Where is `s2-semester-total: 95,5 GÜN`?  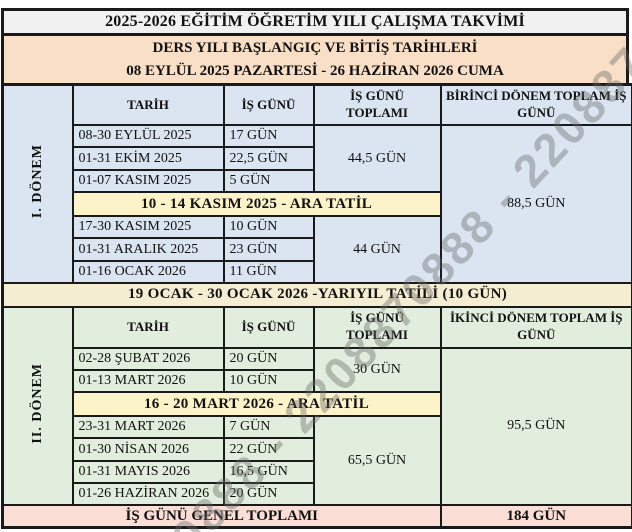
s2-semester-total: 95,5 GÜN is located at coordinates (535, 426).